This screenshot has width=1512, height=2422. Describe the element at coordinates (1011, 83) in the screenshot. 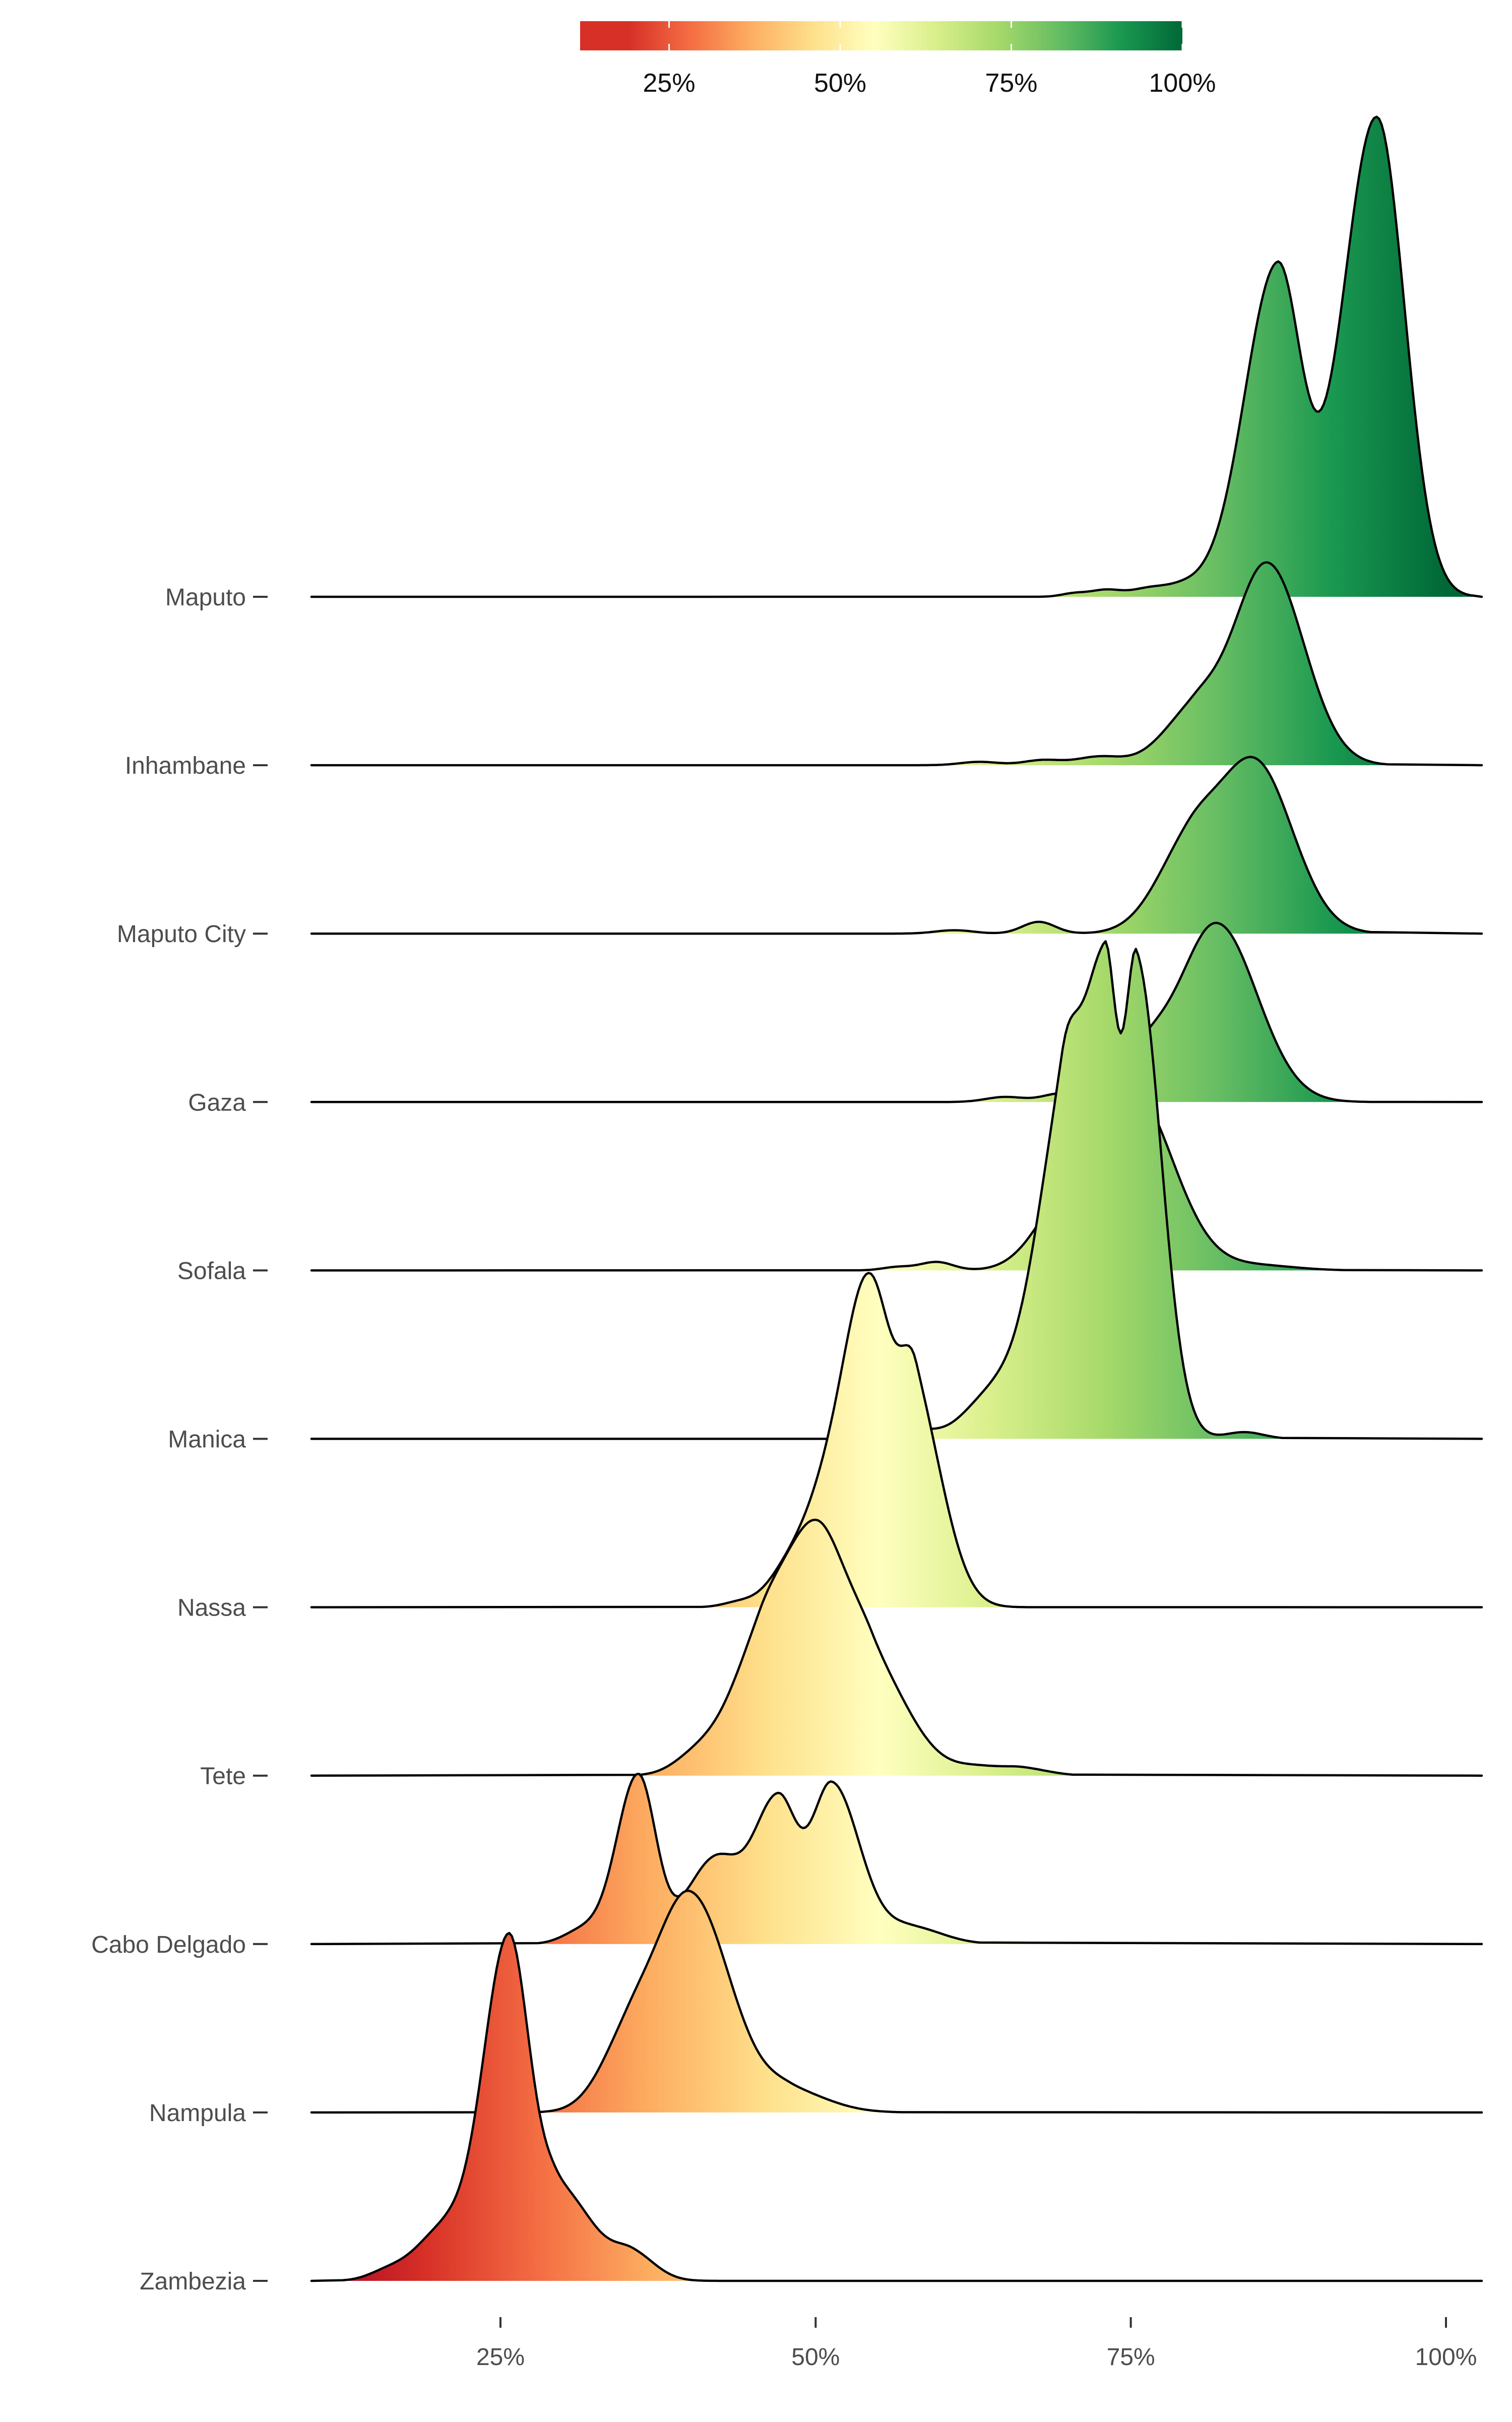

I see `colorbar-tick-label: 75%` at that location.